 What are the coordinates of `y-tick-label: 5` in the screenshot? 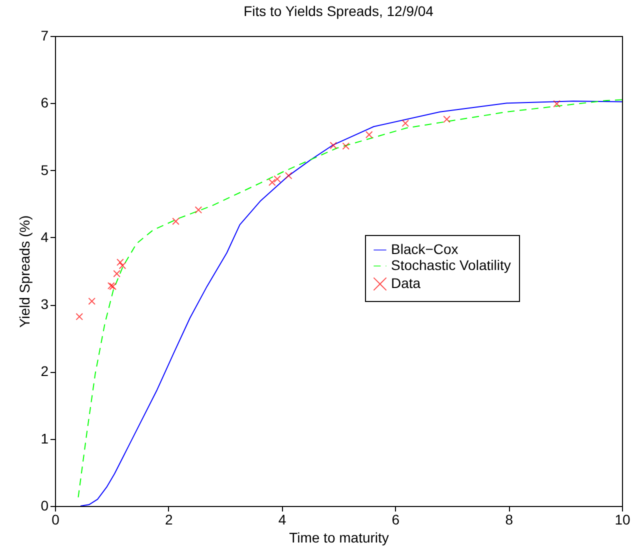 It's located at (44, 170).